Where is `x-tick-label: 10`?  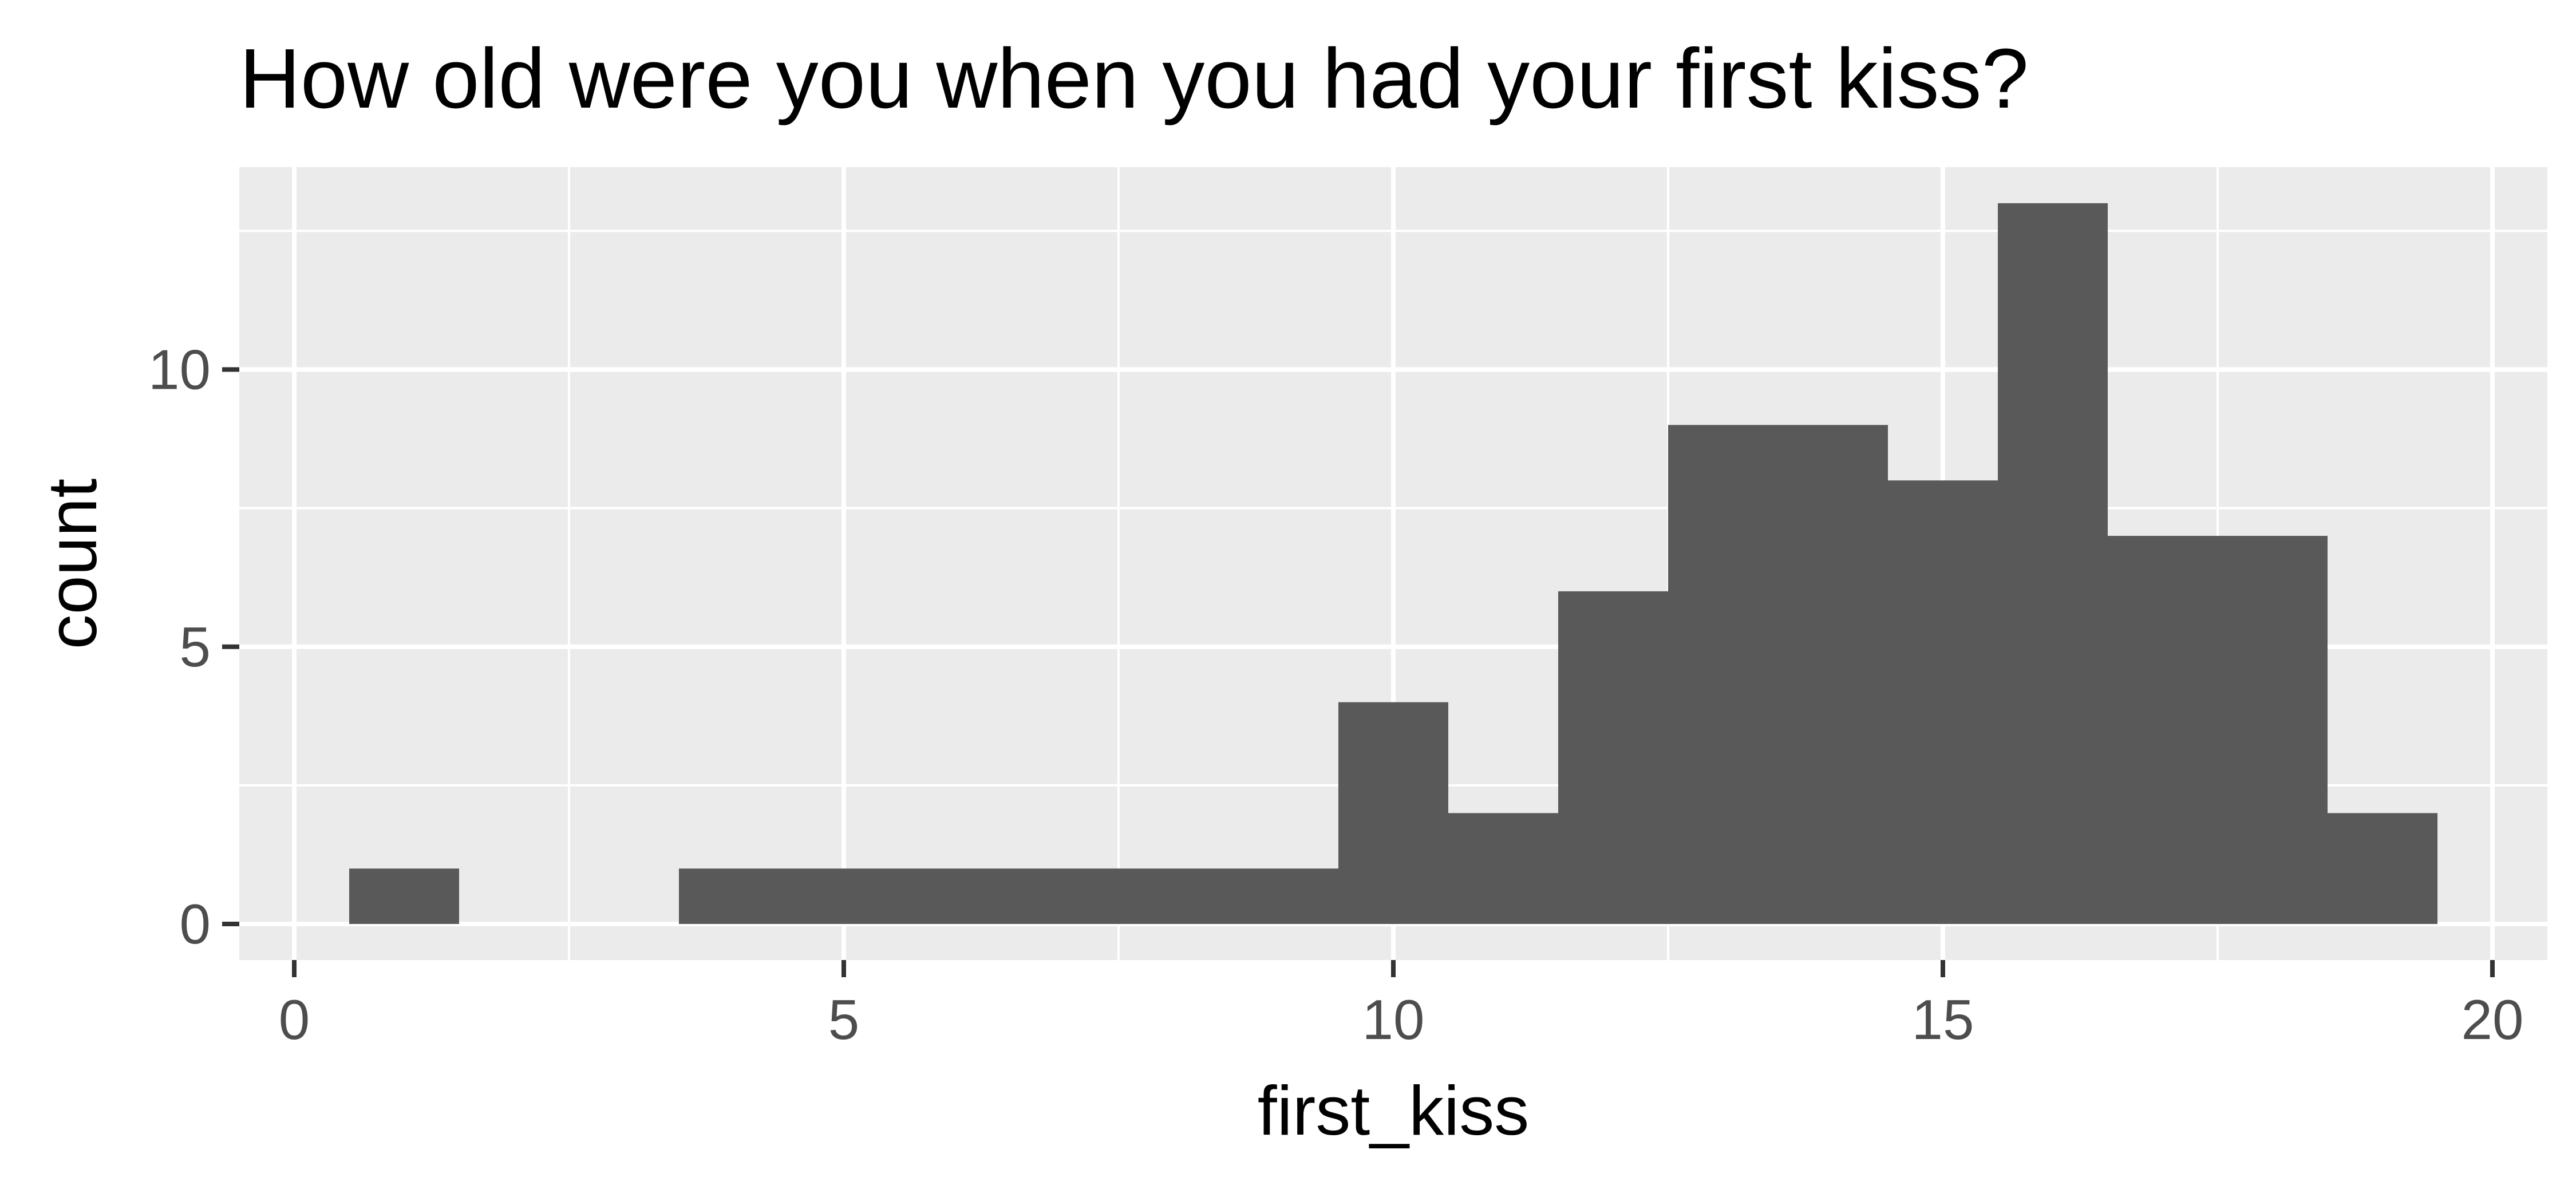 x-tick-label: 10 is located at coordinates (1393, 1019).